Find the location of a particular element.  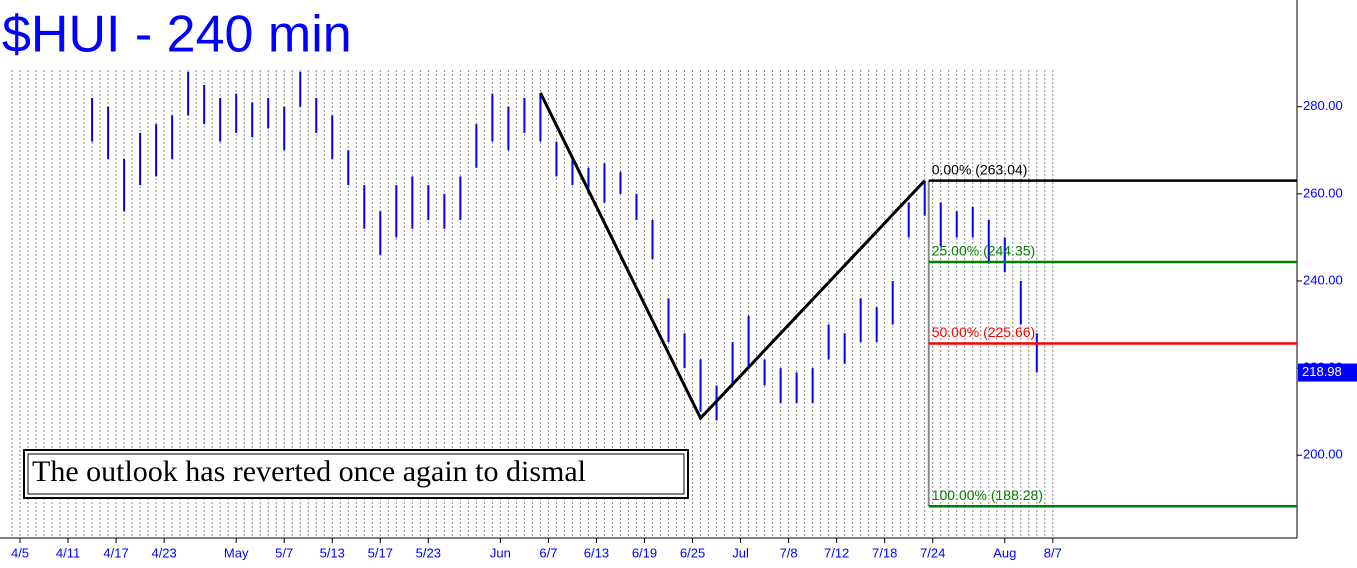

y-tick-label: 260.00 is located at coordinates (1323, 192).